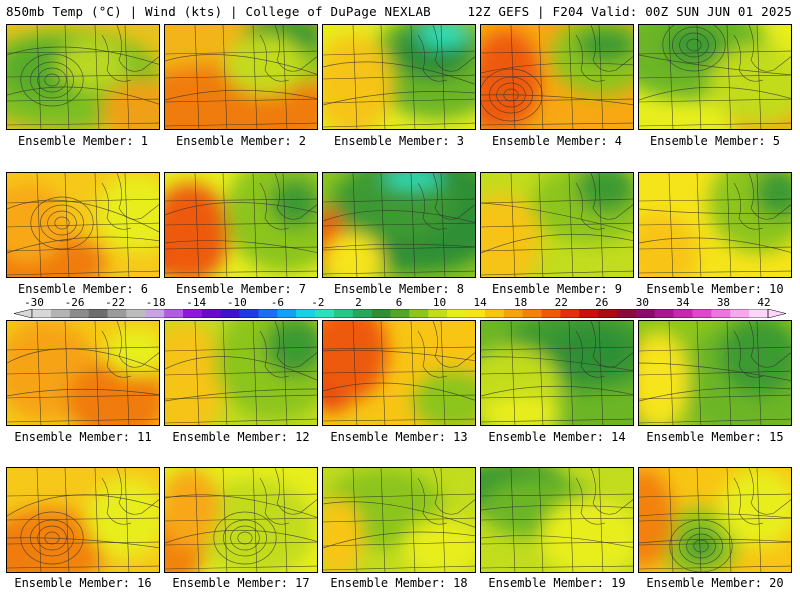 This screenshot has height=600, width=800. I want to click on member-label: Ensemble Member: 5, so click(715, 141).